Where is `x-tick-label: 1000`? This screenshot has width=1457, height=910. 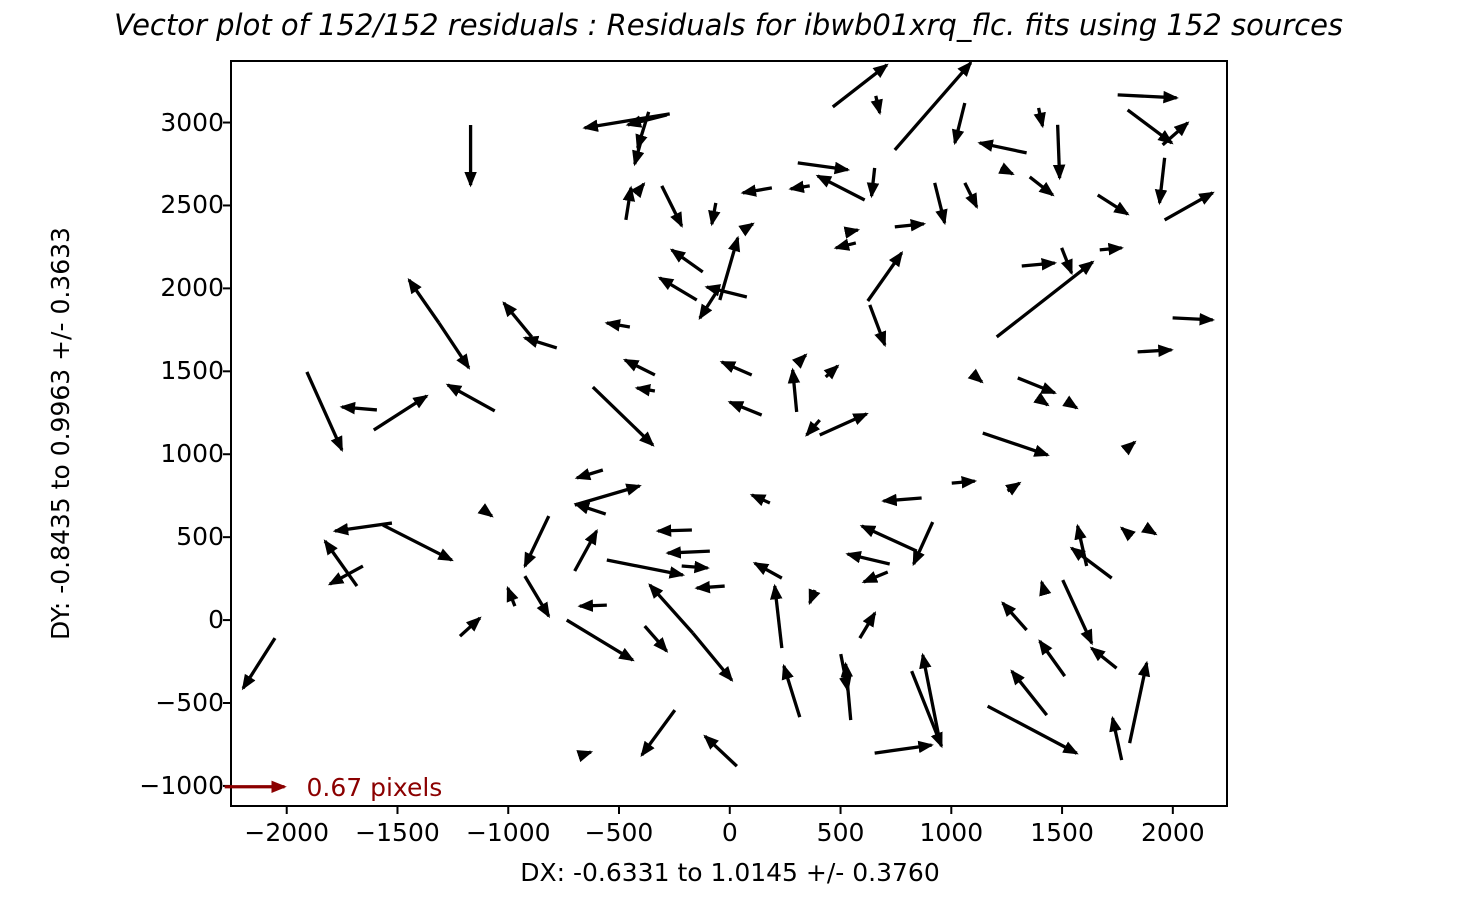
x-tick-label: 1000 is located at coordinates (951, 832).